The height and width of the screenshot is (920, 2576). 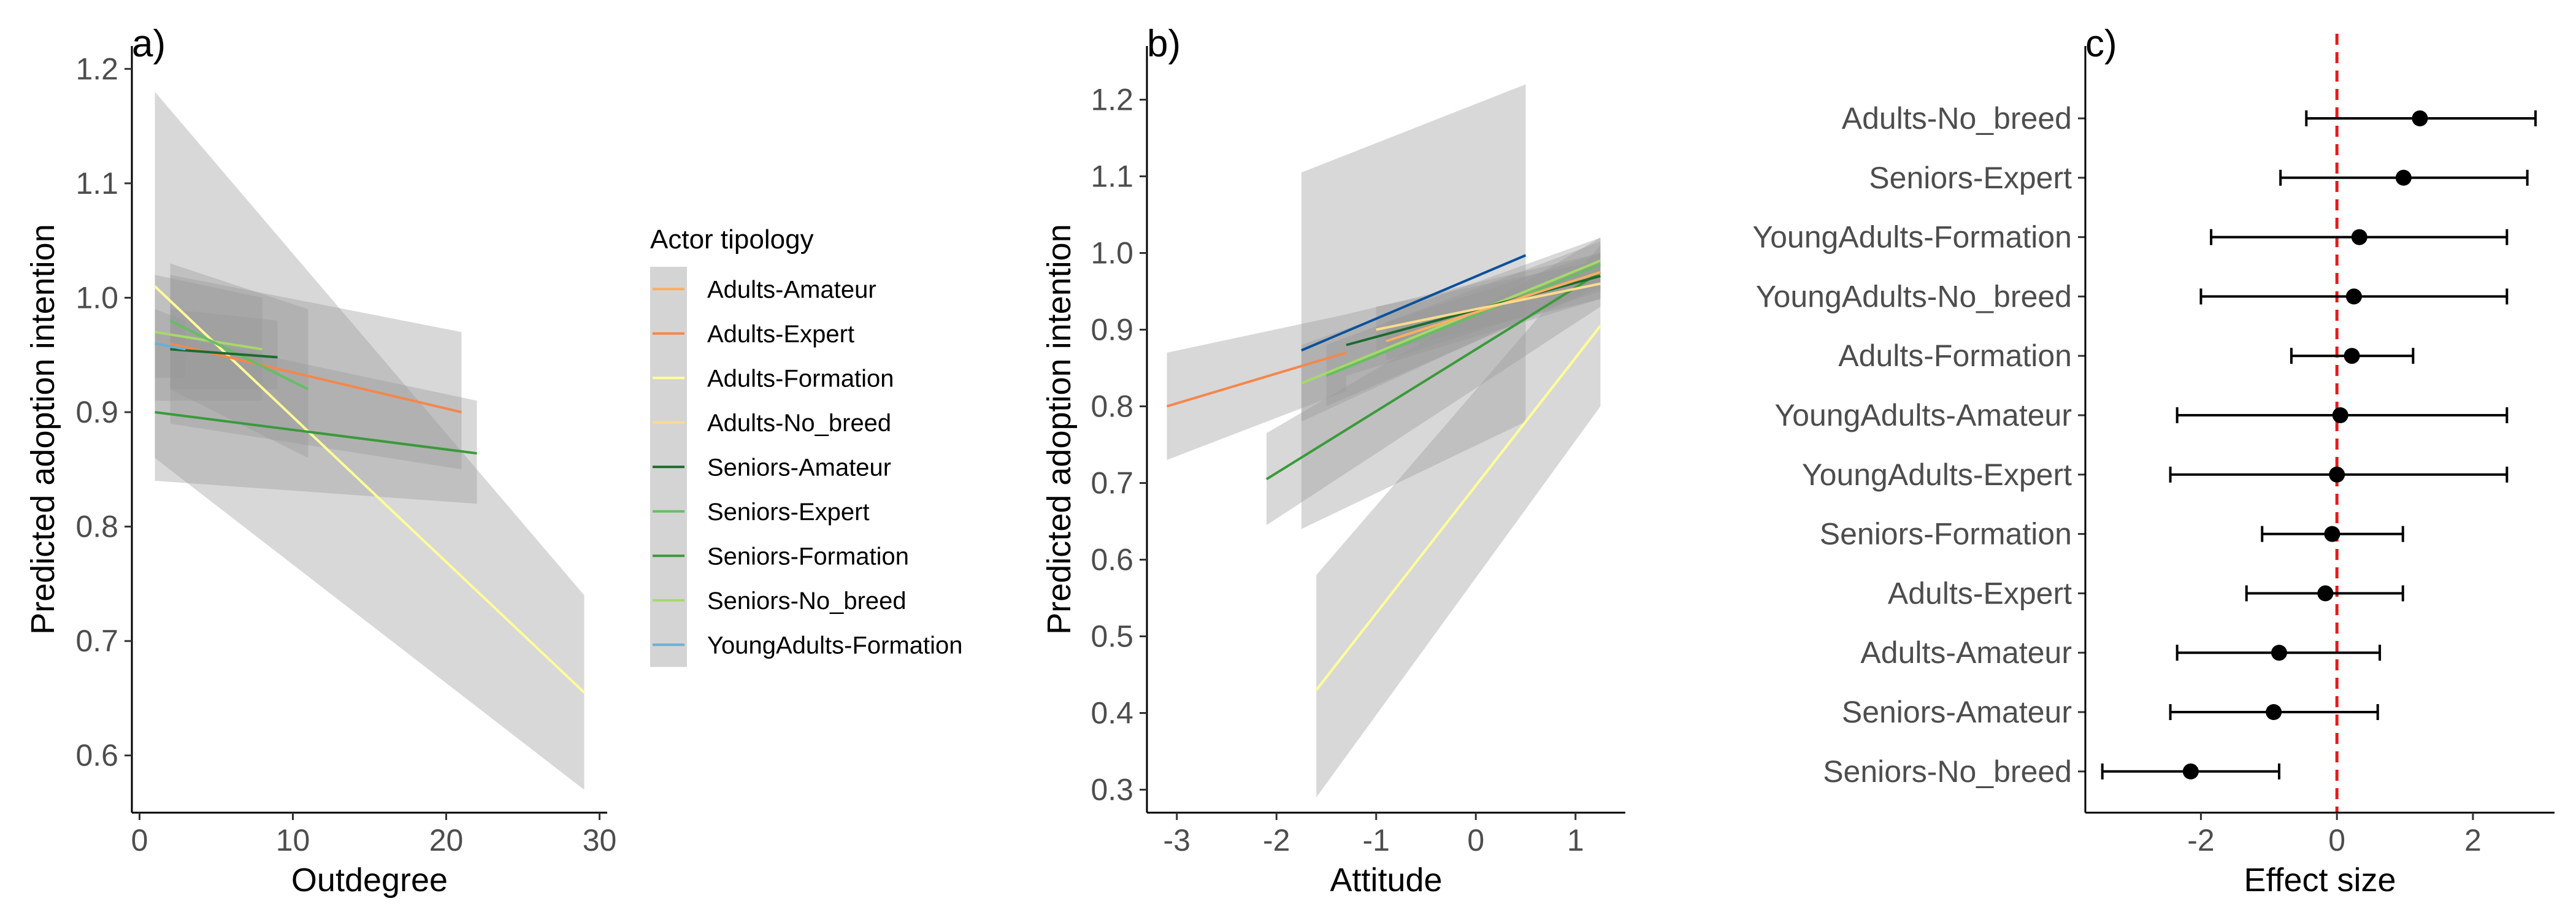 What do you see at coordinates (807, 601) in the screenshot?
I see `legend-entry-label: Seniors-No_breed` at bounding box center [807, 601].